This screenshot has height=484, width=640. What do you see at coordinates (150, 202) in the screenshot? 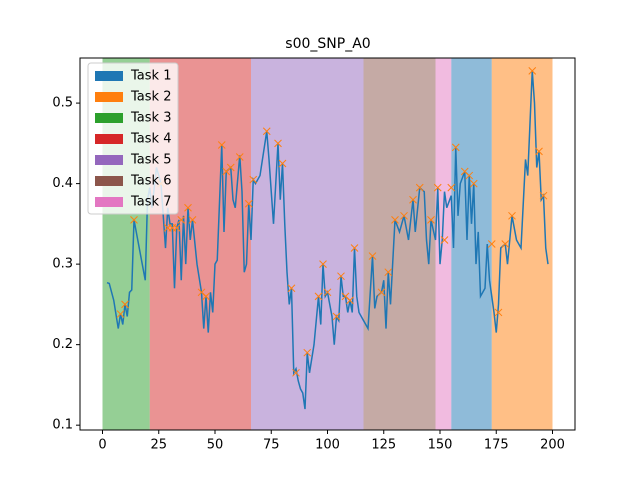
I see `legend-label: Task 7` at bounding box center [150, 202].